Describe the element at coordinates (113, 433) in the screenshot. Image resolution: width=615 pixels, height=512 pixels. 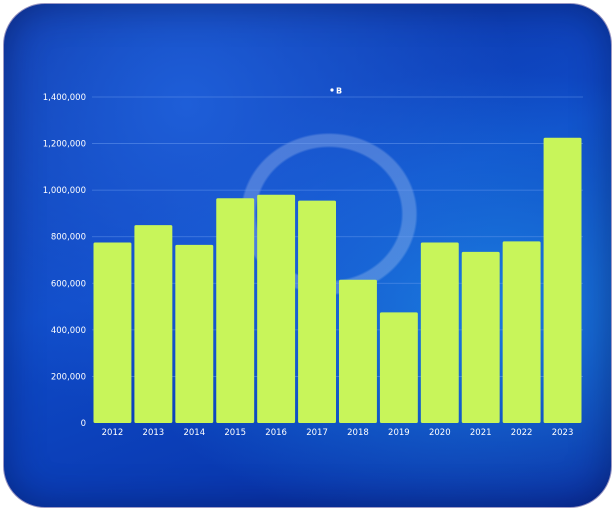
I see `x-tick-label: 2012` at that location.